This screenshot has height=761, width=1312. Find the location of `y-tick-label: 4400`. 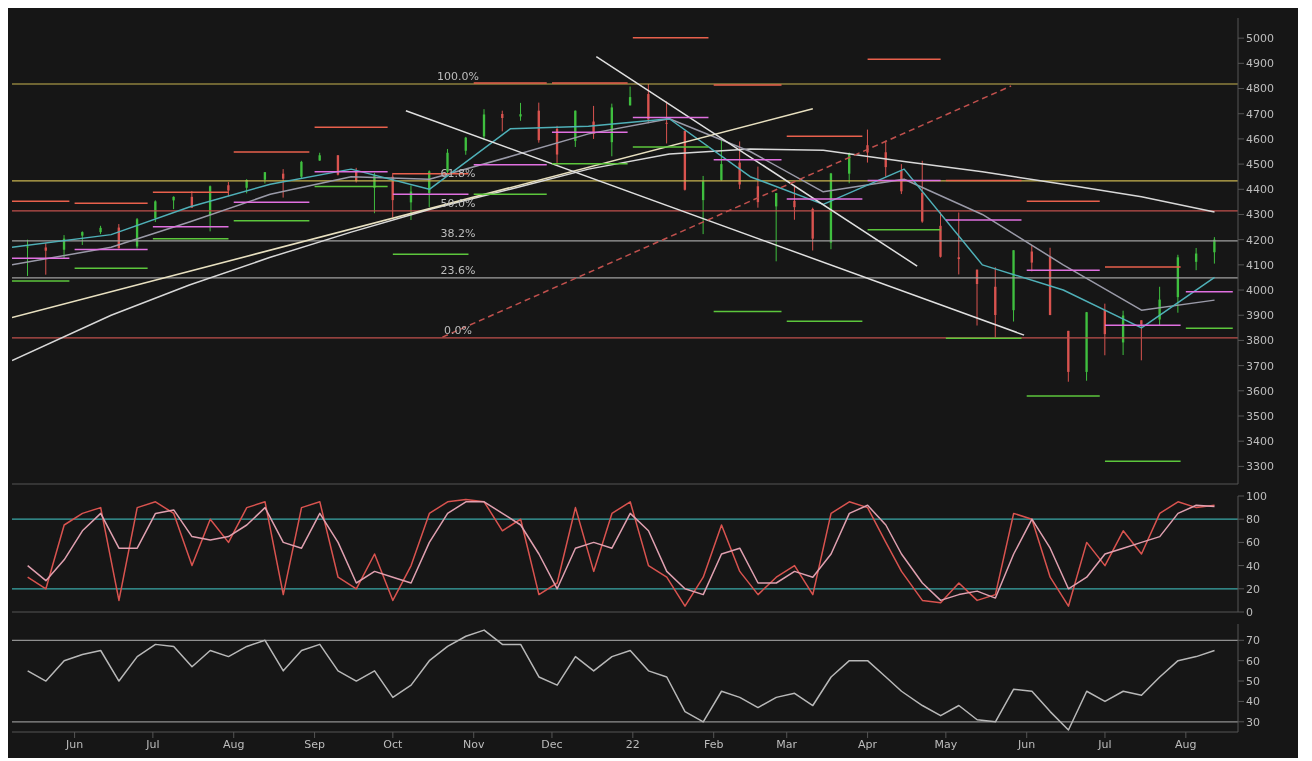

y-tick-label: 4400 is located at coordinates (1260, 190).